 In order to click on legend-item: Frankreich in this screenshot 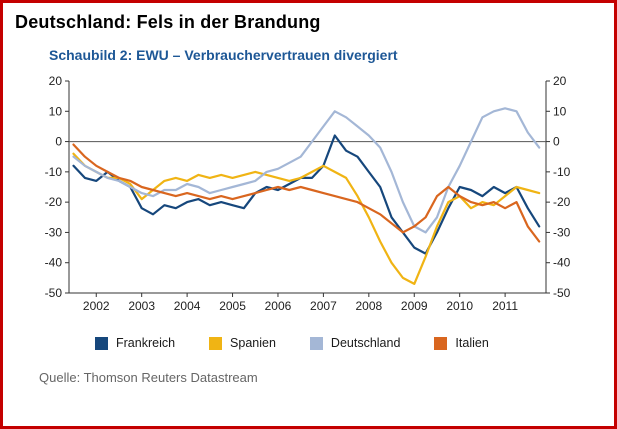, I will do `click(135, 343)`.